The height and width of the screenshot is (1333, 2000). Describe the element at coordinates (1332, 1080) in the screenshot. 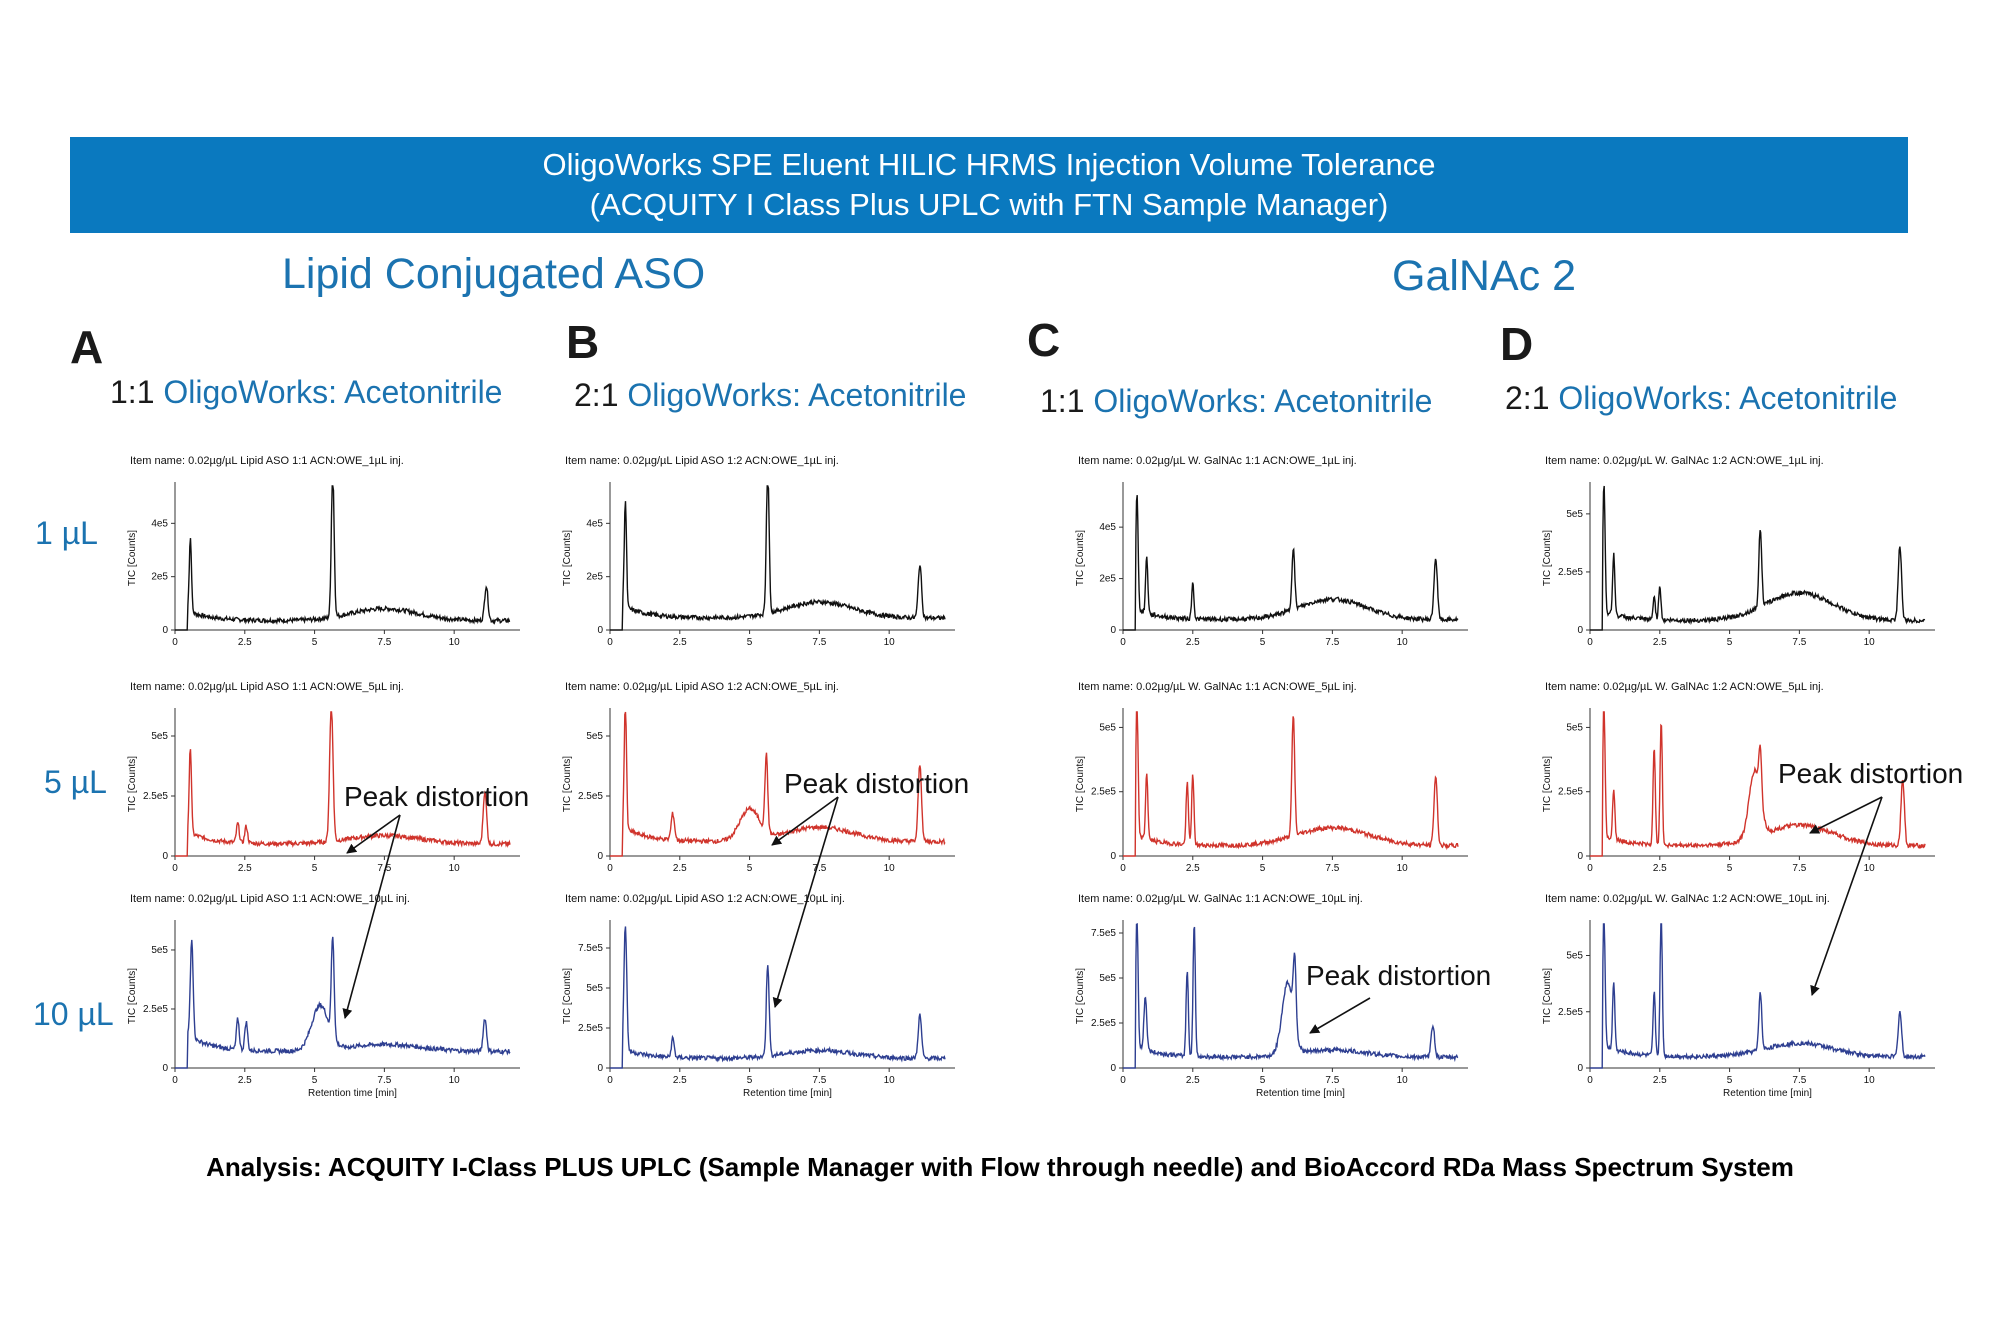

I see `panel-c-10l-x-tick-label: 7.5` at that location.